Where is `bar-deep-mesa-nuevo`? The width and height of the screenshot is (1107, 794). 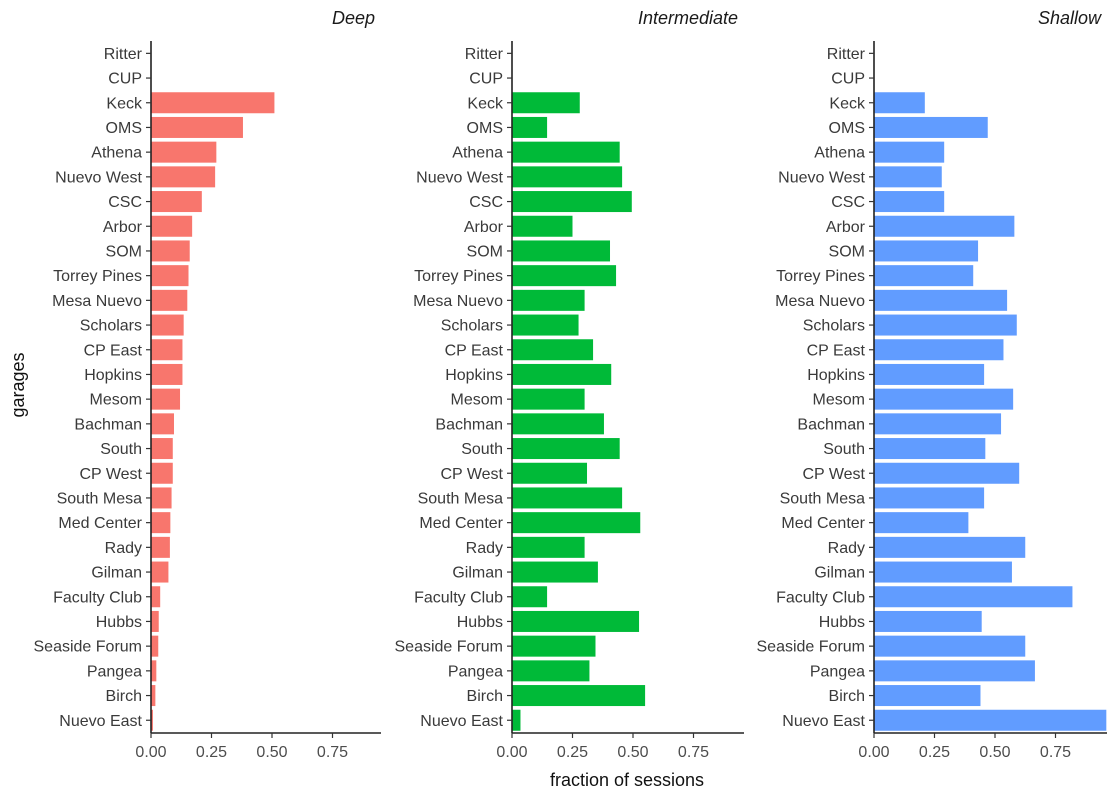
bar-deep-mesa-nuevo is located at coordinates (169, 300).